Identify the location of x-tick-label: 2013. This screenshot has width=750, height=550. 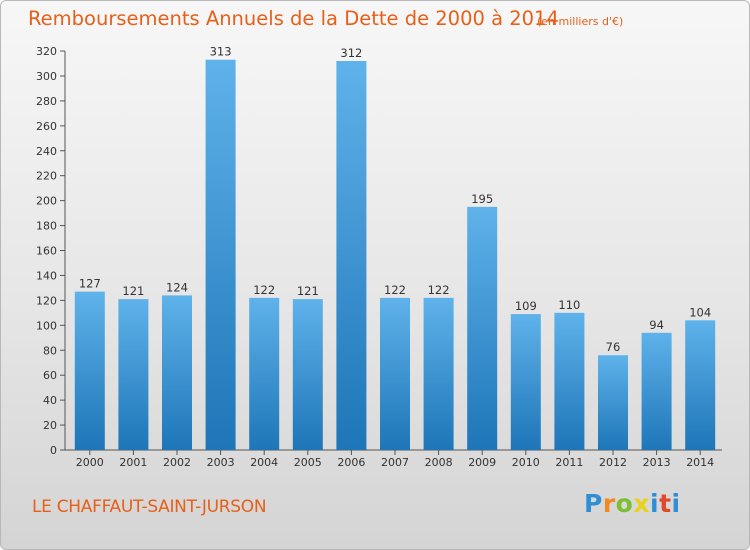
(657, 462).